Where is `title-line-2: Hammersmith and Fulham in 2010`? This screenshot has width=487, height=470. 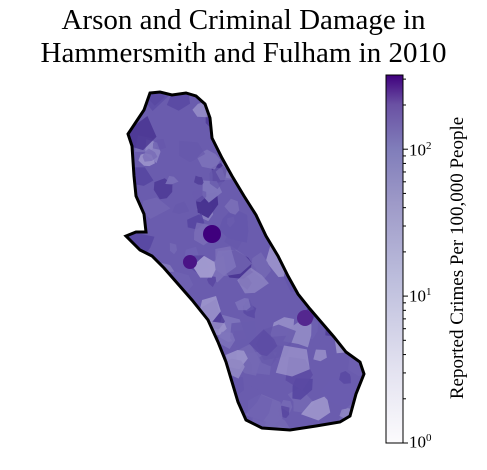
title-line-2: Hammersmith and Fulham in 2010 is located at coordinates (243, 53).